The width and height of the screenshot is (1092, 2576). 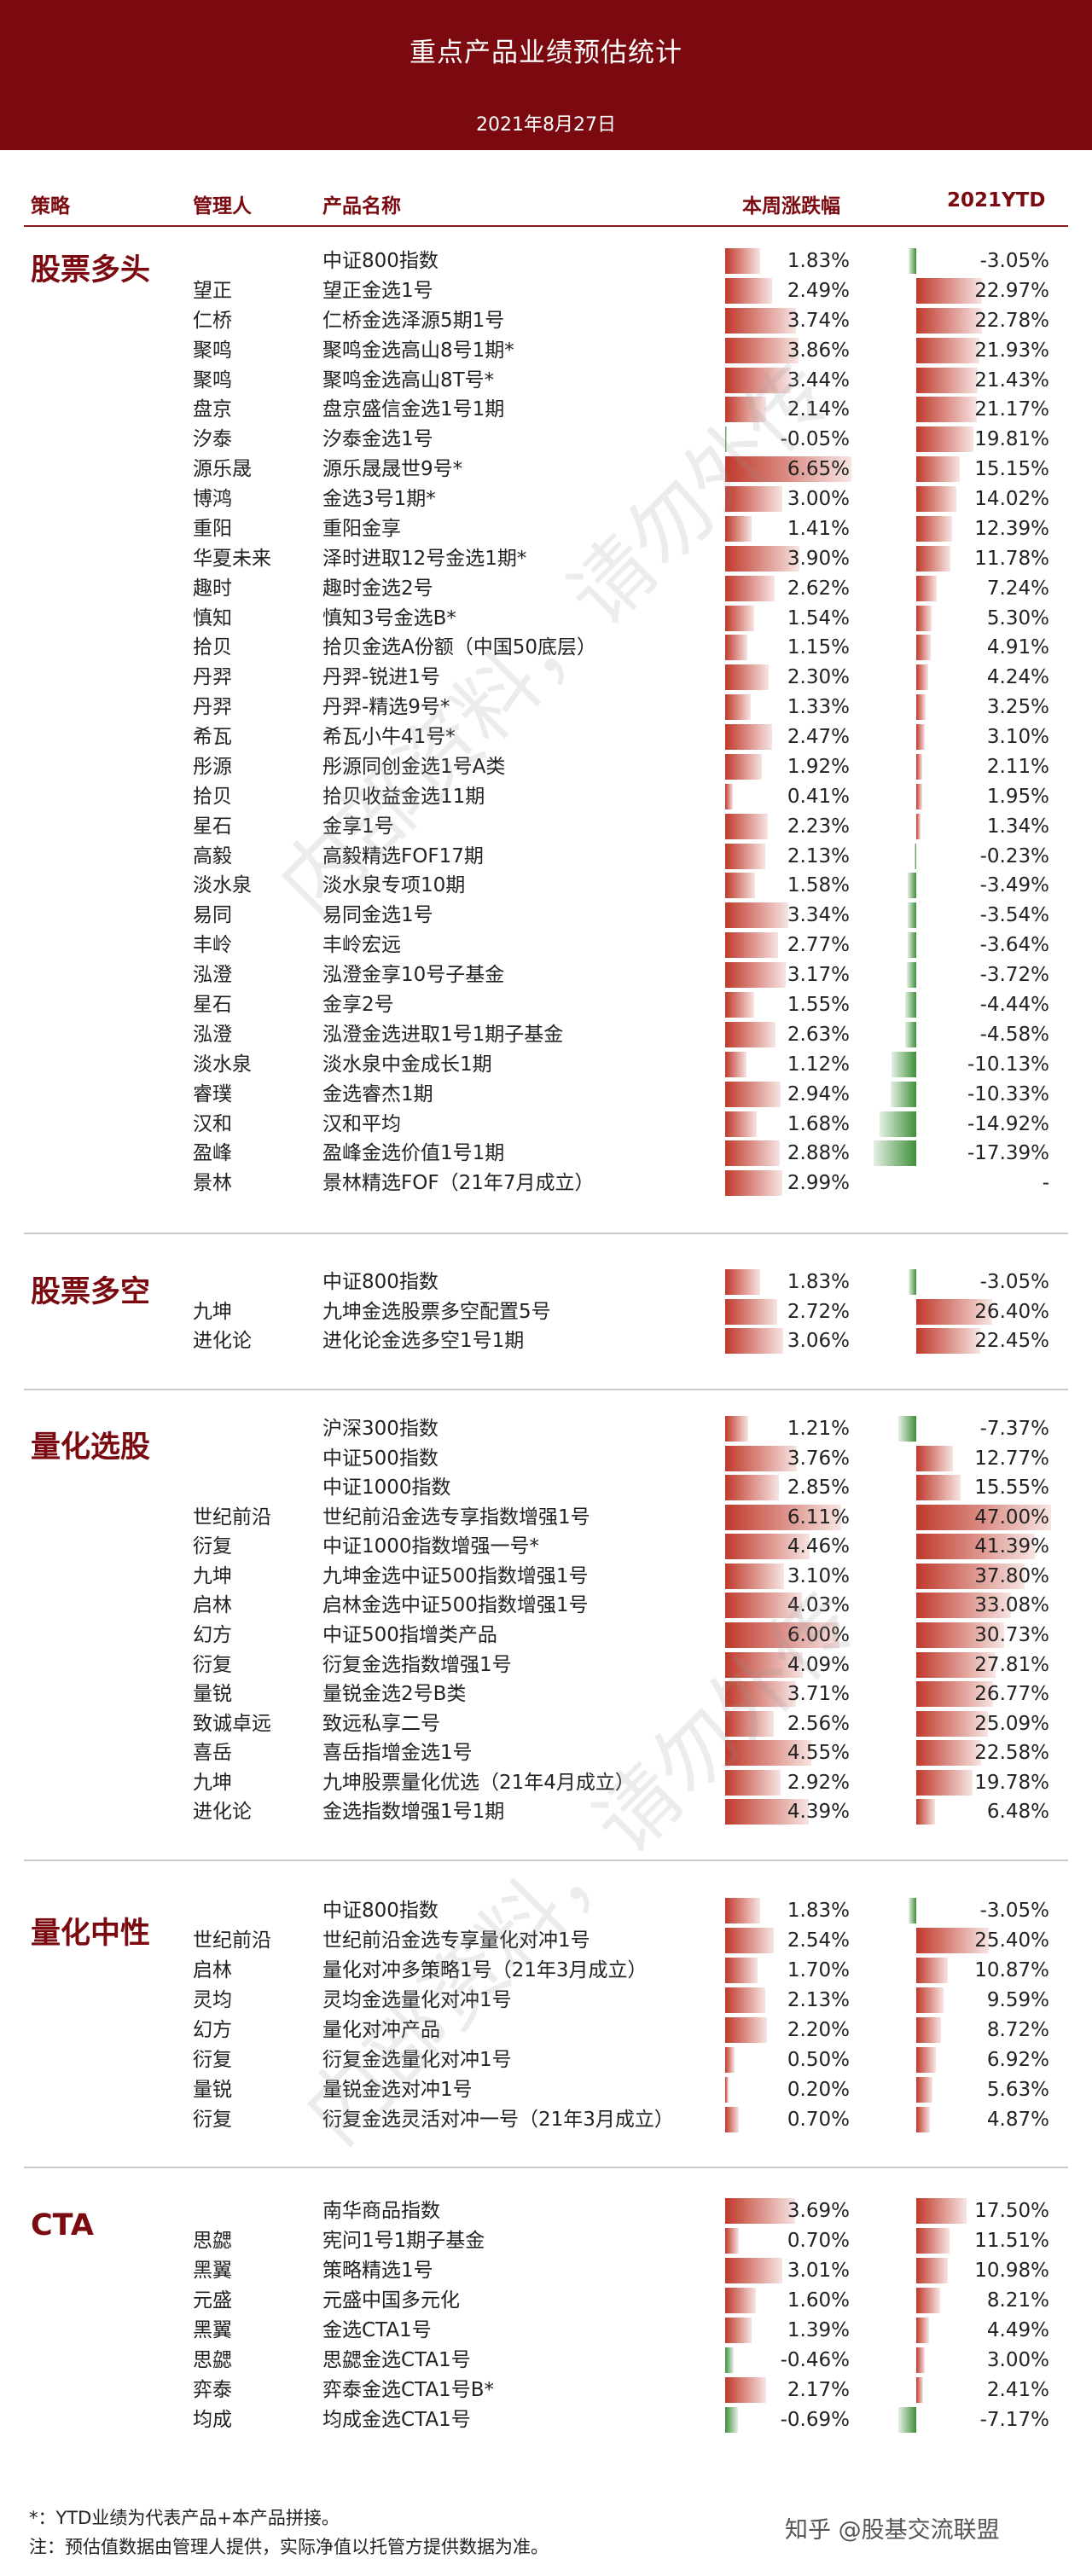 I want to click on table-row: 易同 易同金选1号 3.34% -3.54%, so click(x=546, y=915).